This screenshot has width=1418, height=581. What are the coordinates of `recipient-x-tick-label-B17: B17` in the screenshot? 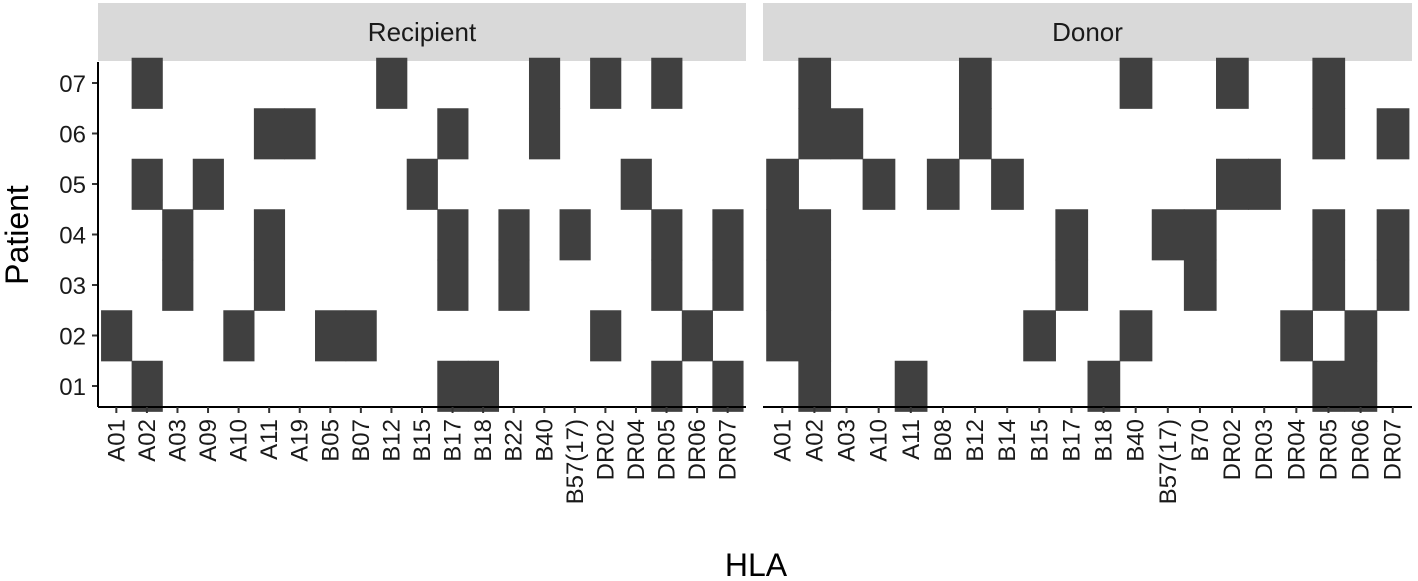 It's located at (453, 440).